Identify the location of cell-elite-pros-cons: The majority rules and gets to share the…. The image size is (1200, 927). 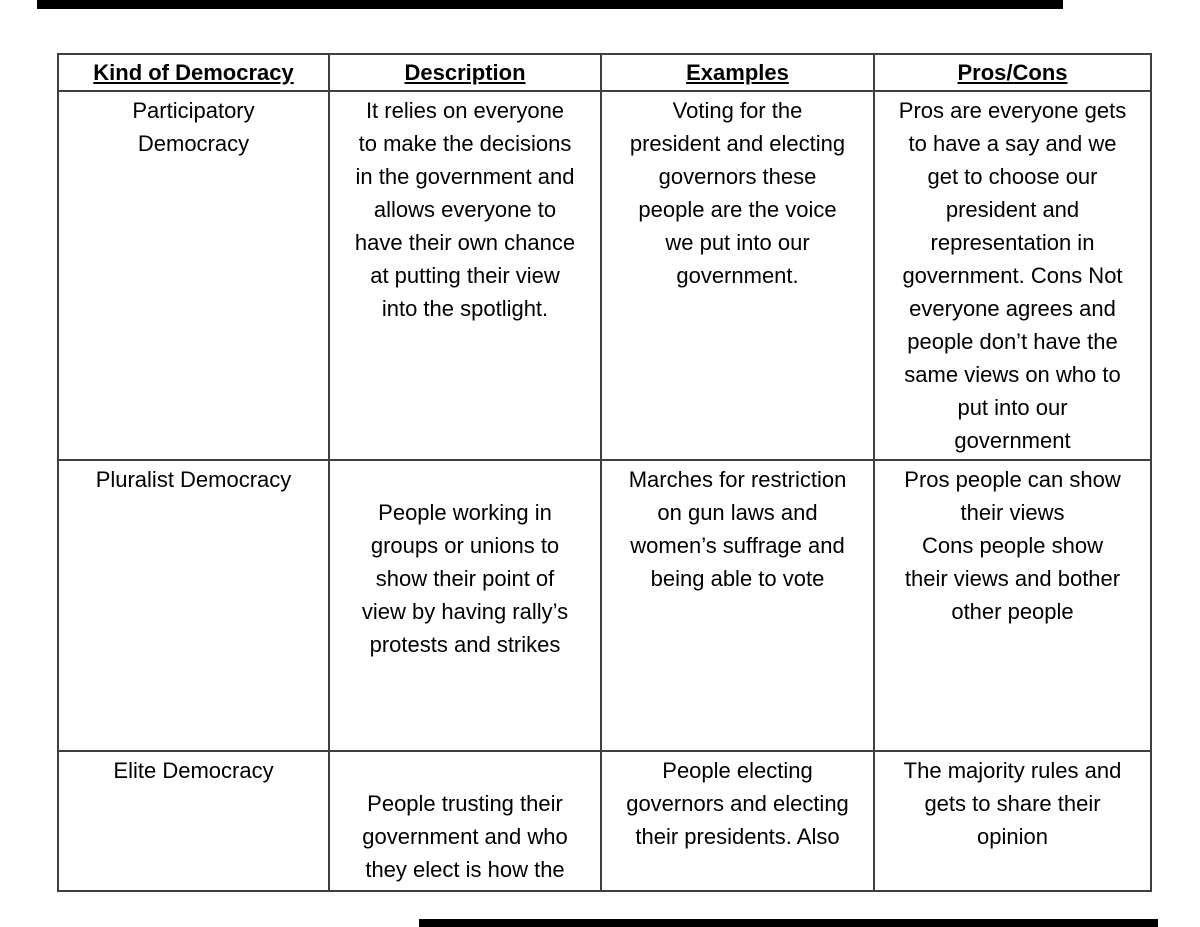
(1012, 821).